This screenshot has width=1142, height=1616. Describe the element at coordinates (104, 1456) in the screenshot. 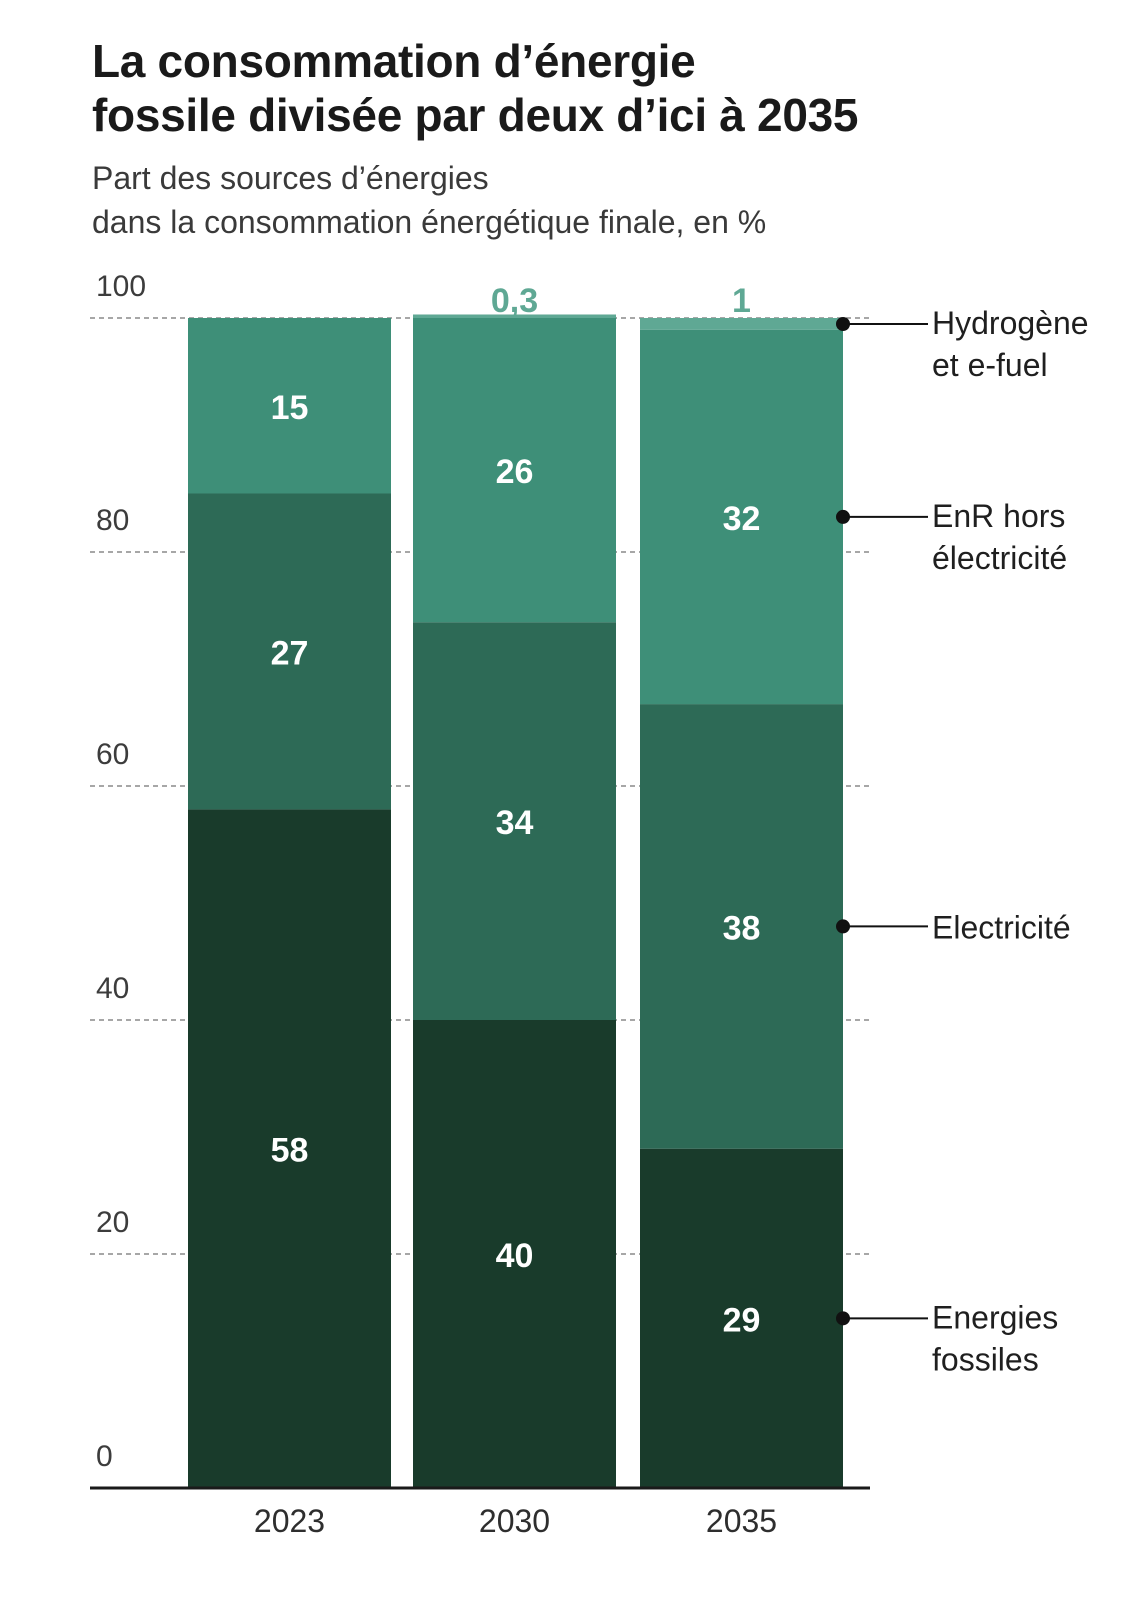

I see `y-tick-label-0: 0` at that location.